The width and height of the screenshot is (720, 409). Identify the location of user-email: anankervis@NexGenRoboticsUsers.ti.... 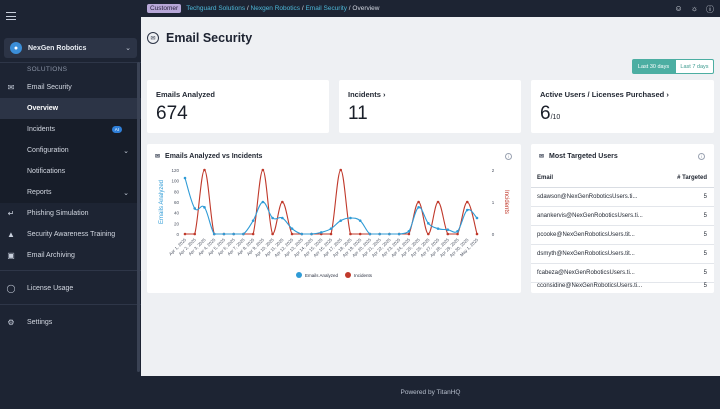
(590, 216).